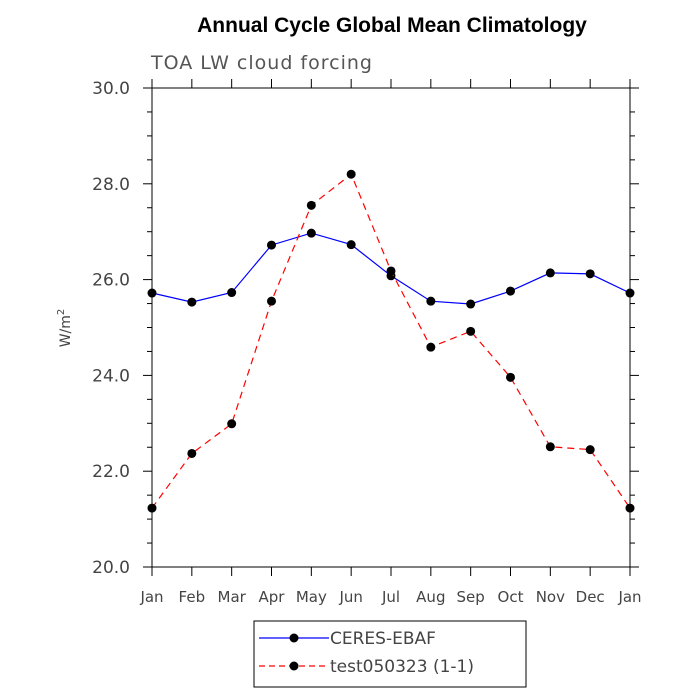  I want to click on y-tick-labels: 20.0 22.0 24.0 26.0 28.0 30.0, so click(111, 328).